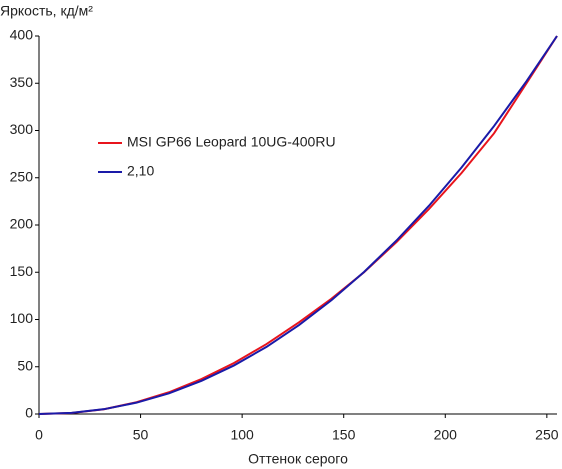  I want to click on legend-label: MSI GP66 Leopard 10UG-400RU, so click(231, 142).